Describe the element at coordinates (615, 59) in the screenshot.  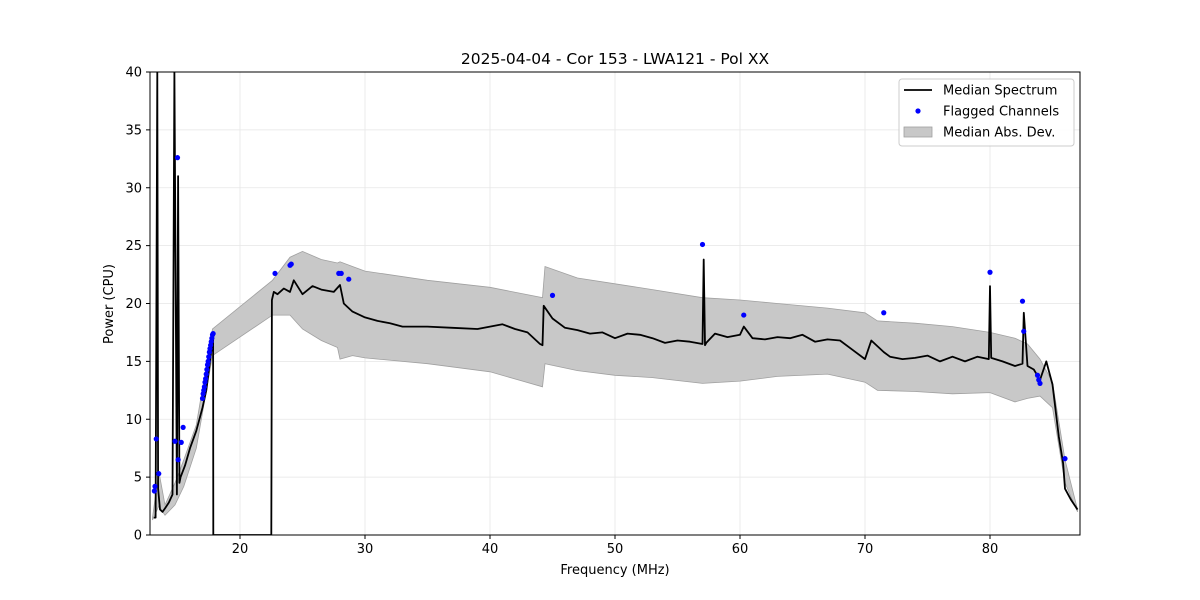
I see `chart-title: 2025-04-04 - Cor 153 - LWA121 - Pol XX` at that location.